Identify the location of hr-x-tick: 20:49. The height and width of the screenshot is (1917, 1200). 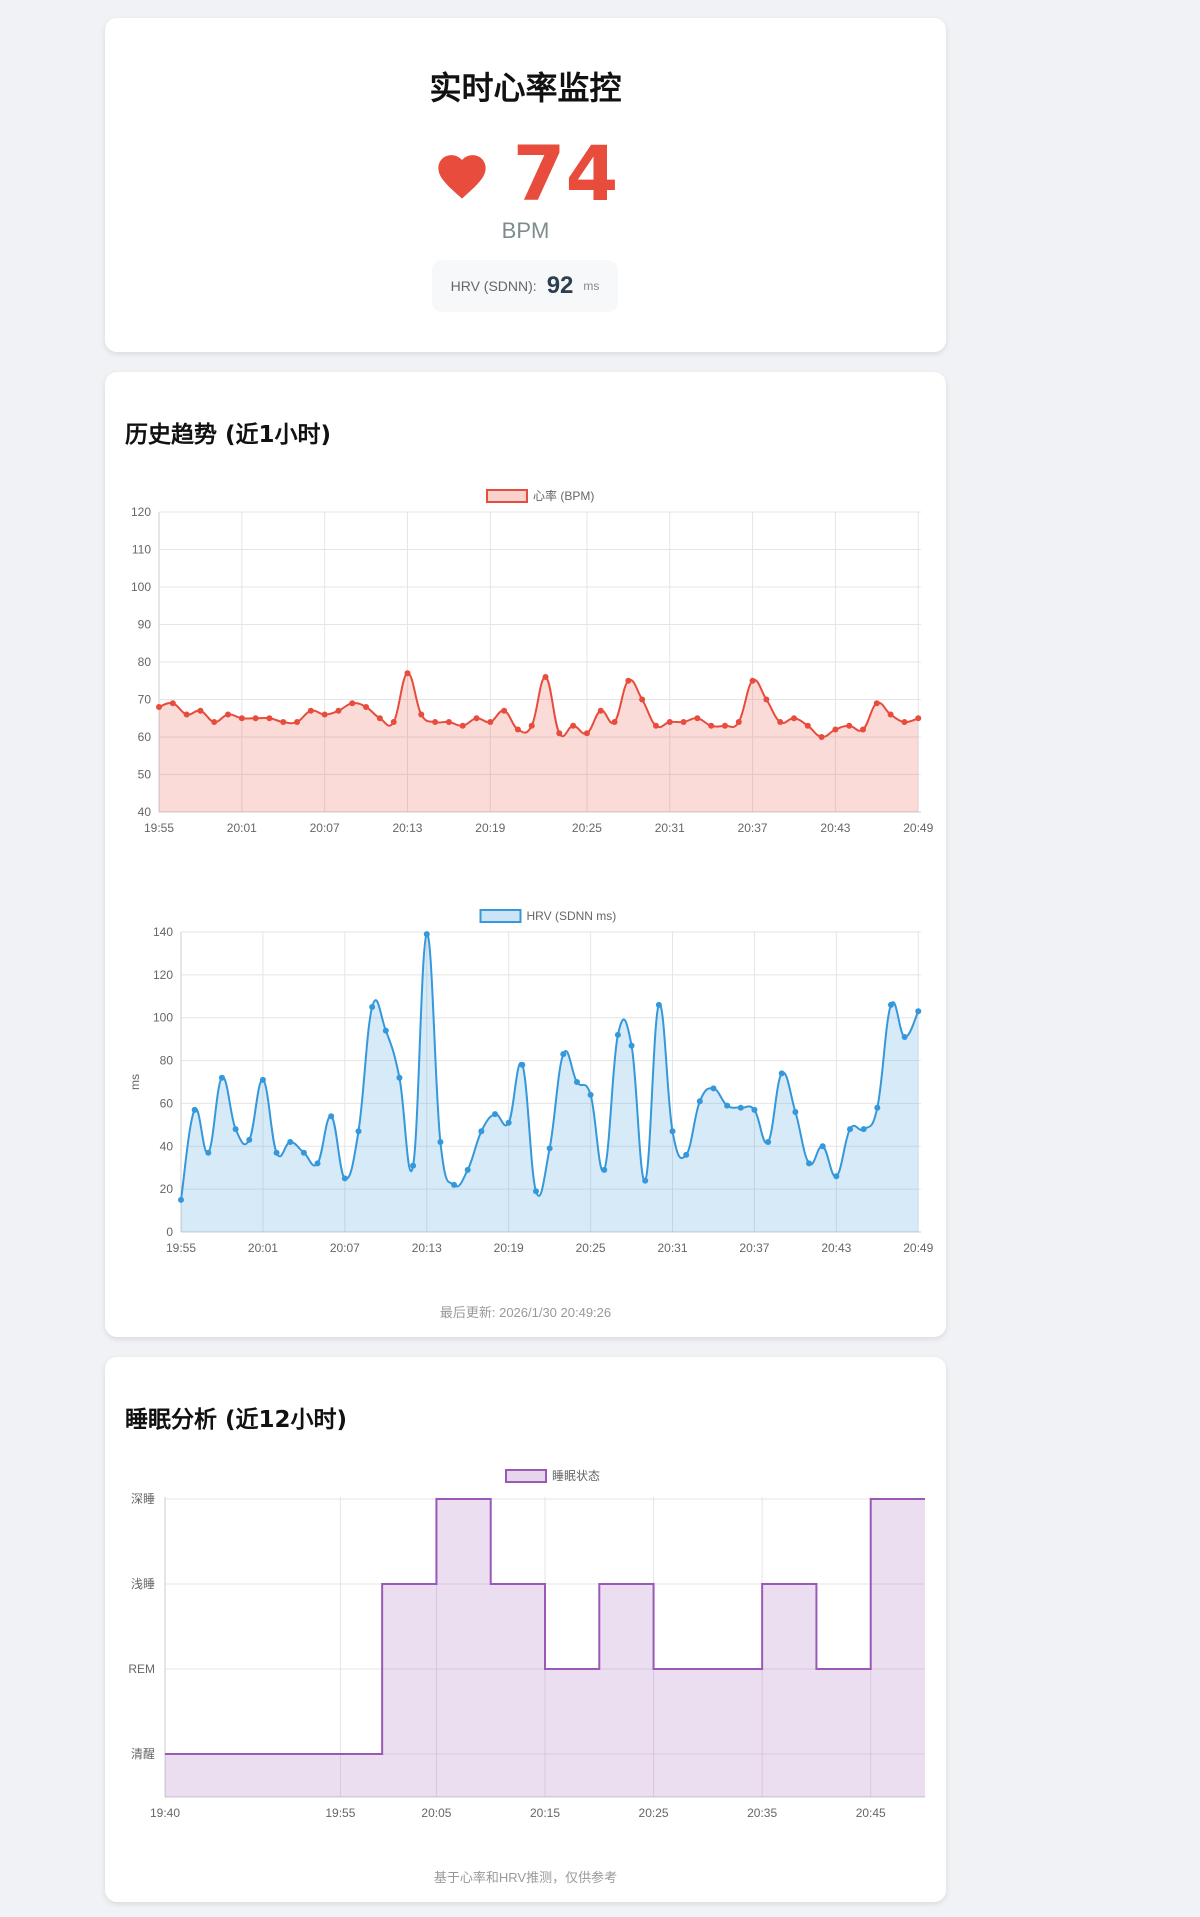
(918, 828).